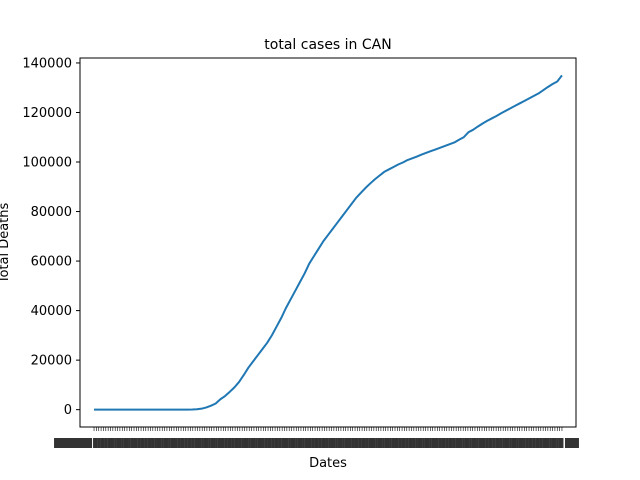 The width and height of the screenshot is (640, 480). What do you see at coordinates (328, 463) in the screenshot?
I see `x-axis-label: Dates` at bounding box center [328, 463].